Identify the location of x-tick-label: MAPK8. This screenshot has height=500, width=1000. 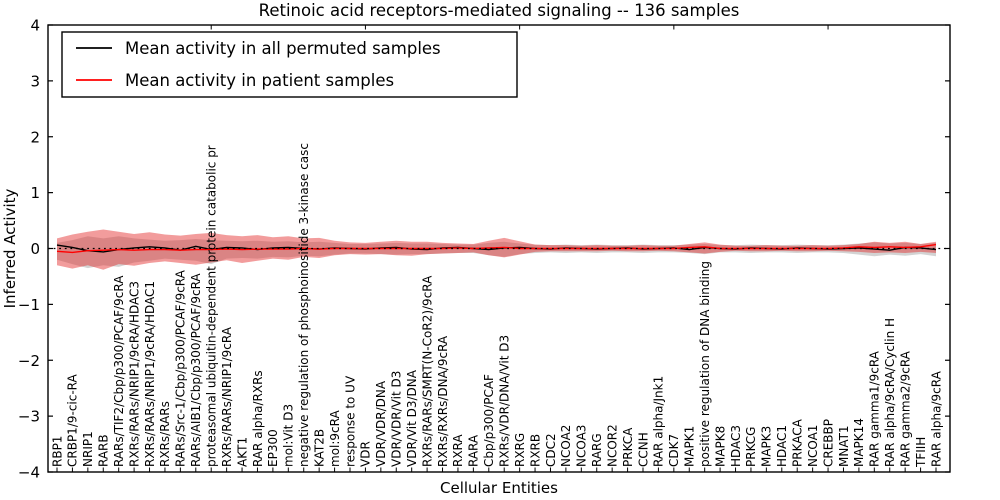
(720, 446).